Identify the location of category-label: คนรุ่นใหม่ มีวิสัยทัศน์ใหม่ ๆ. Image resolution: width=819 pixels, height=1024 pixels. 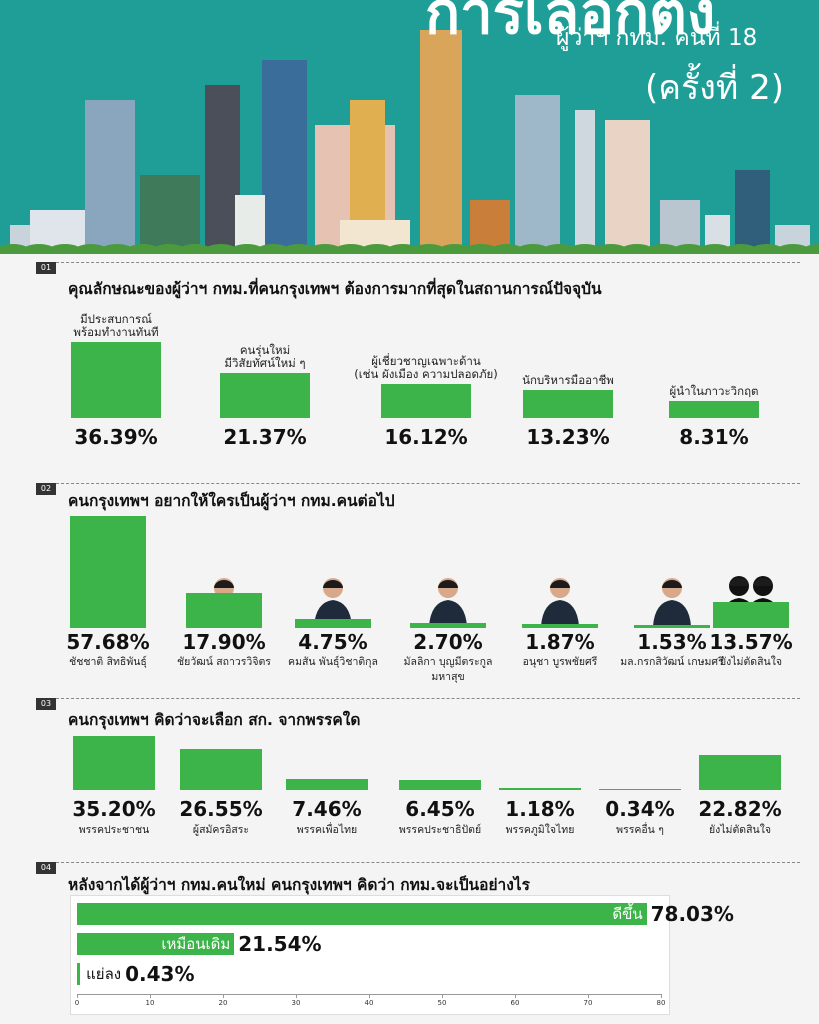
(265, 357).